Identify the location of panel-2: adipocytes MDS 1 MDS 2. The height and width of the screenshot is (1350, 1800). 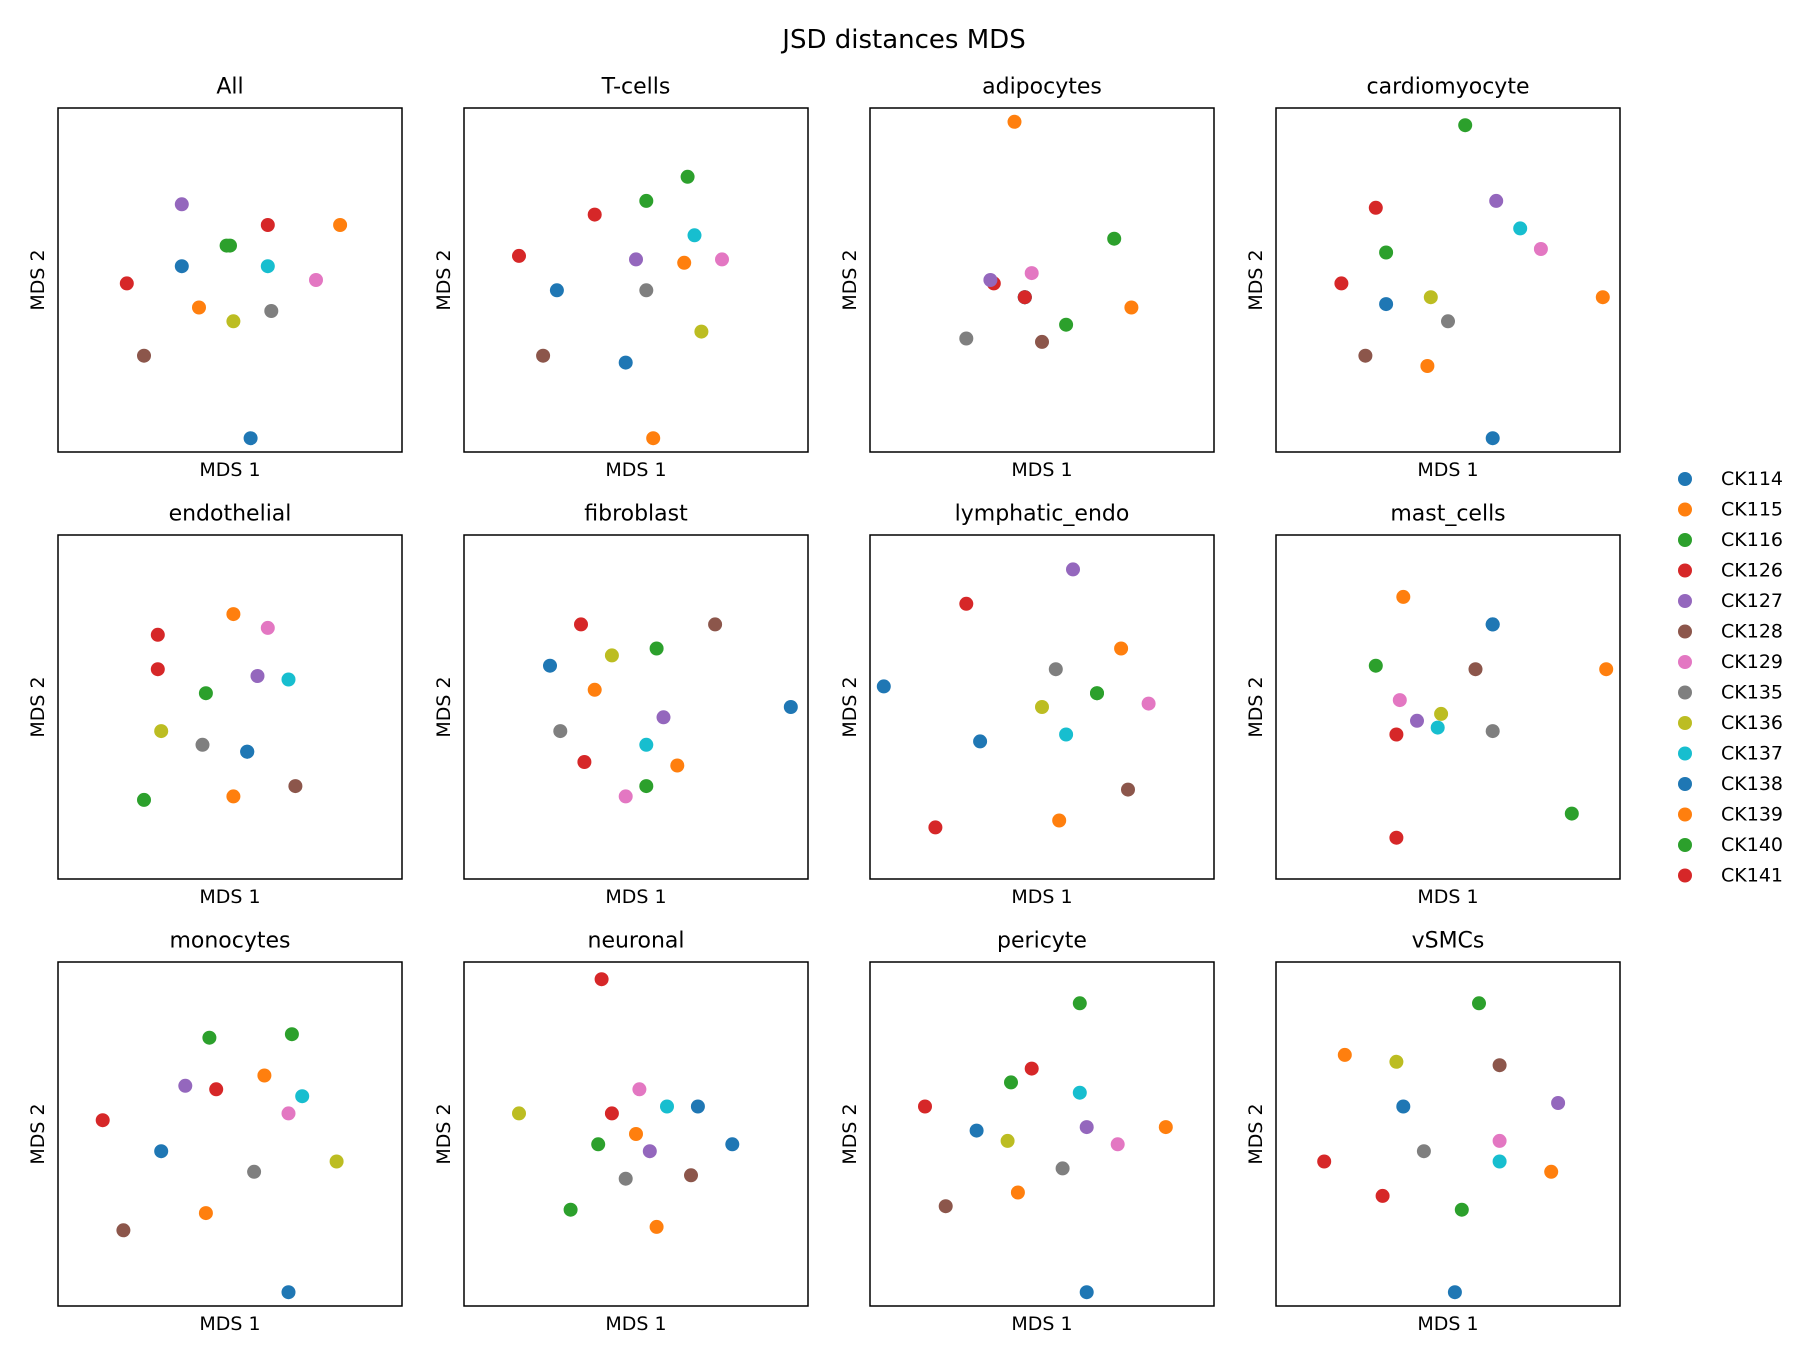
(1027, 278).